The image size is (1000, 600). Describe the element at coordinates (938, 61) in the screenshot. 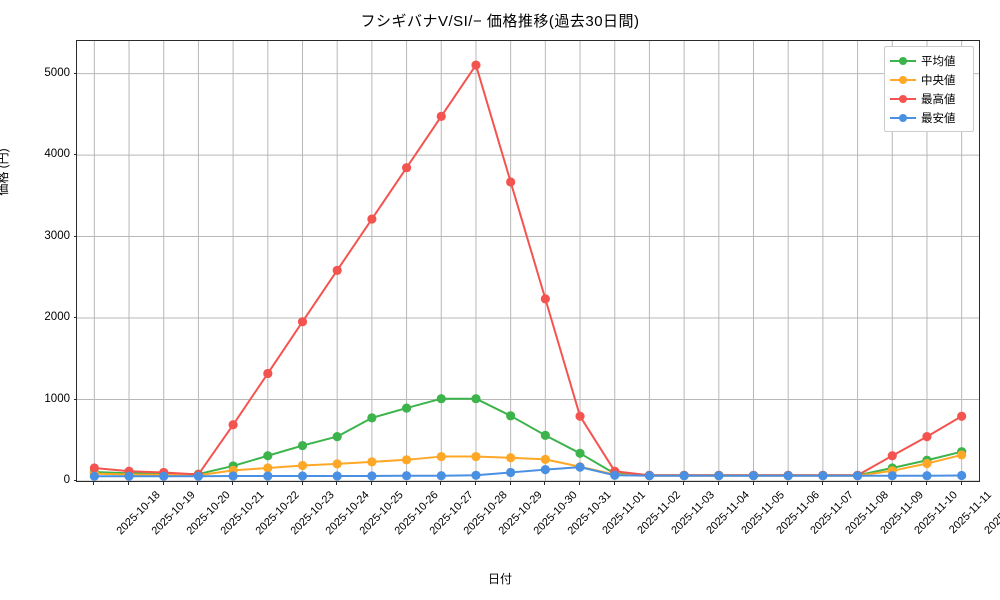

I see `legend-label: 平均値` at that location.